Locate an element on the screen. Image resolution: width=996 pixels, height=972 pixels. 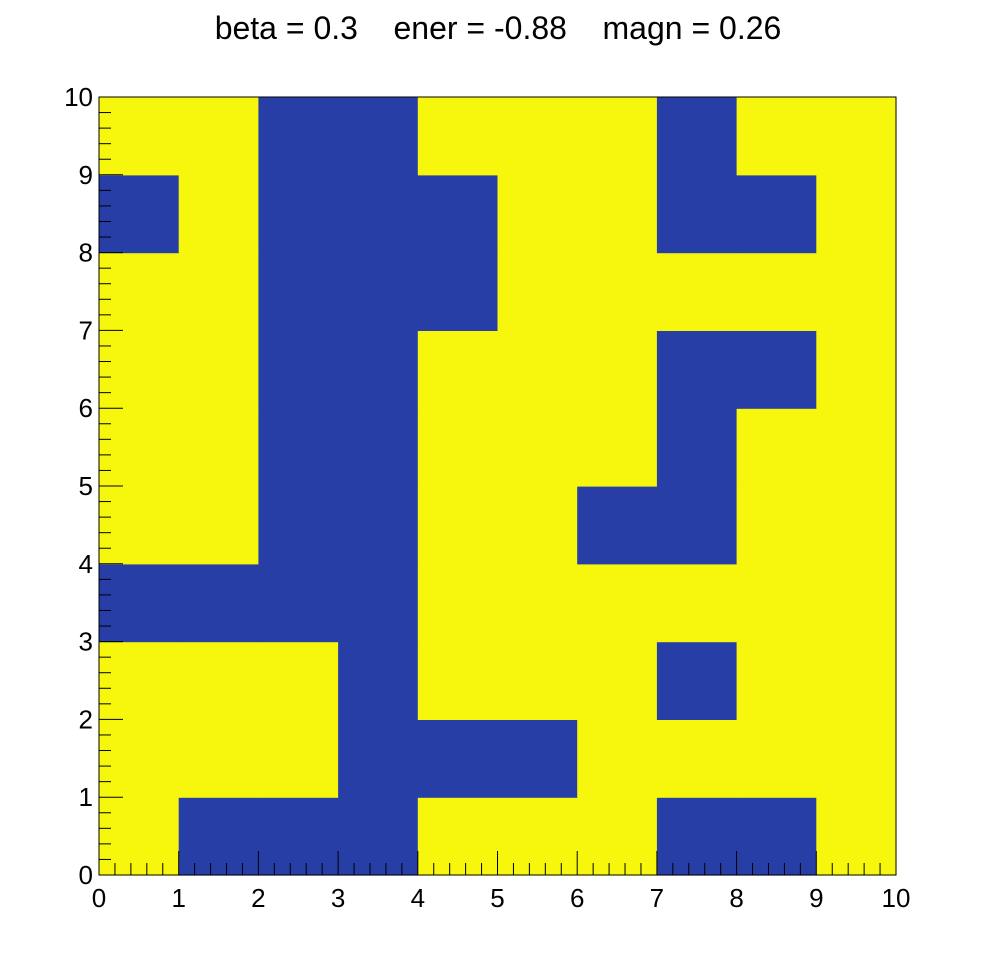
y-tick-label: 5 is located at coordinates (86, 486).